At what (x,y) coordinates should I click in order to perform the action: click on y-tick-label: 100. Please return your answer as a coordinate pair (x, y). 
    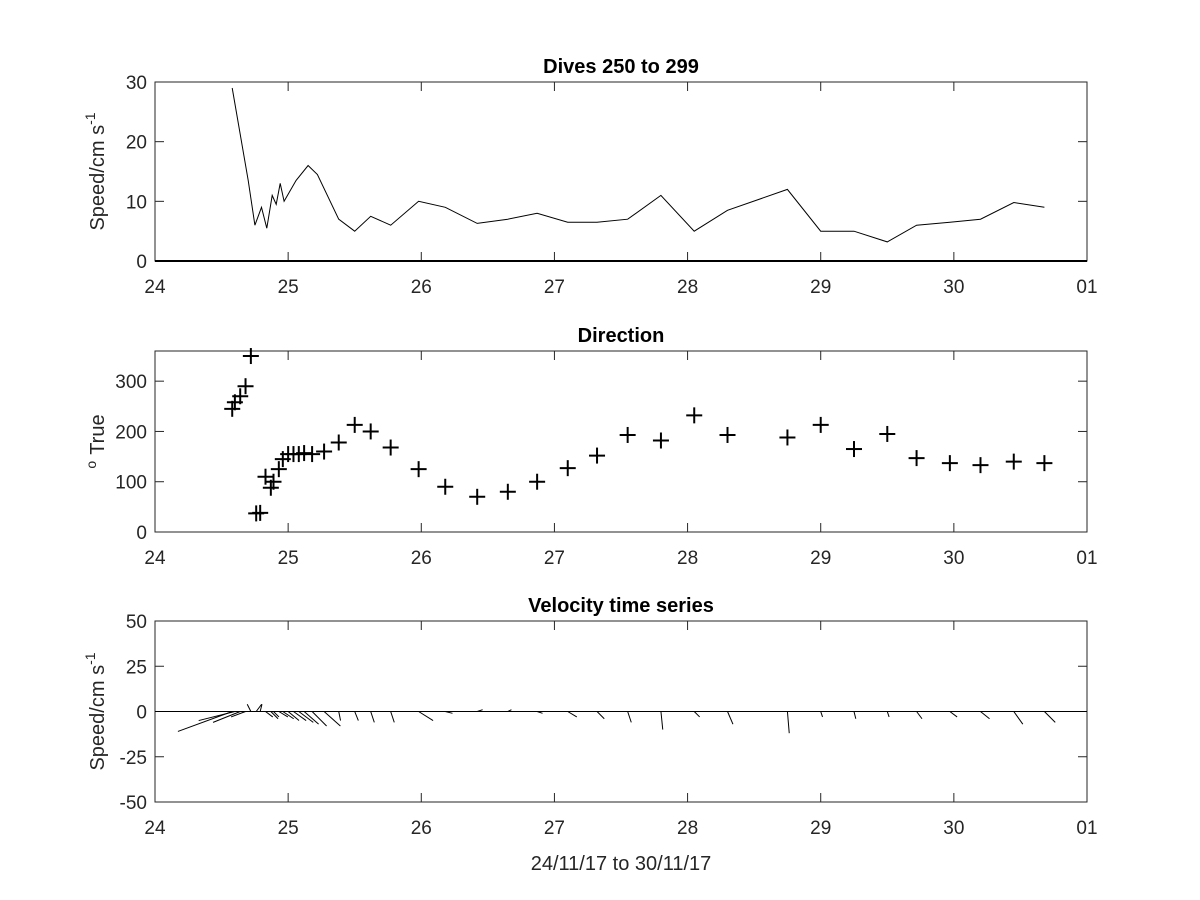
    Looking at the image, I should click on (131, 483).